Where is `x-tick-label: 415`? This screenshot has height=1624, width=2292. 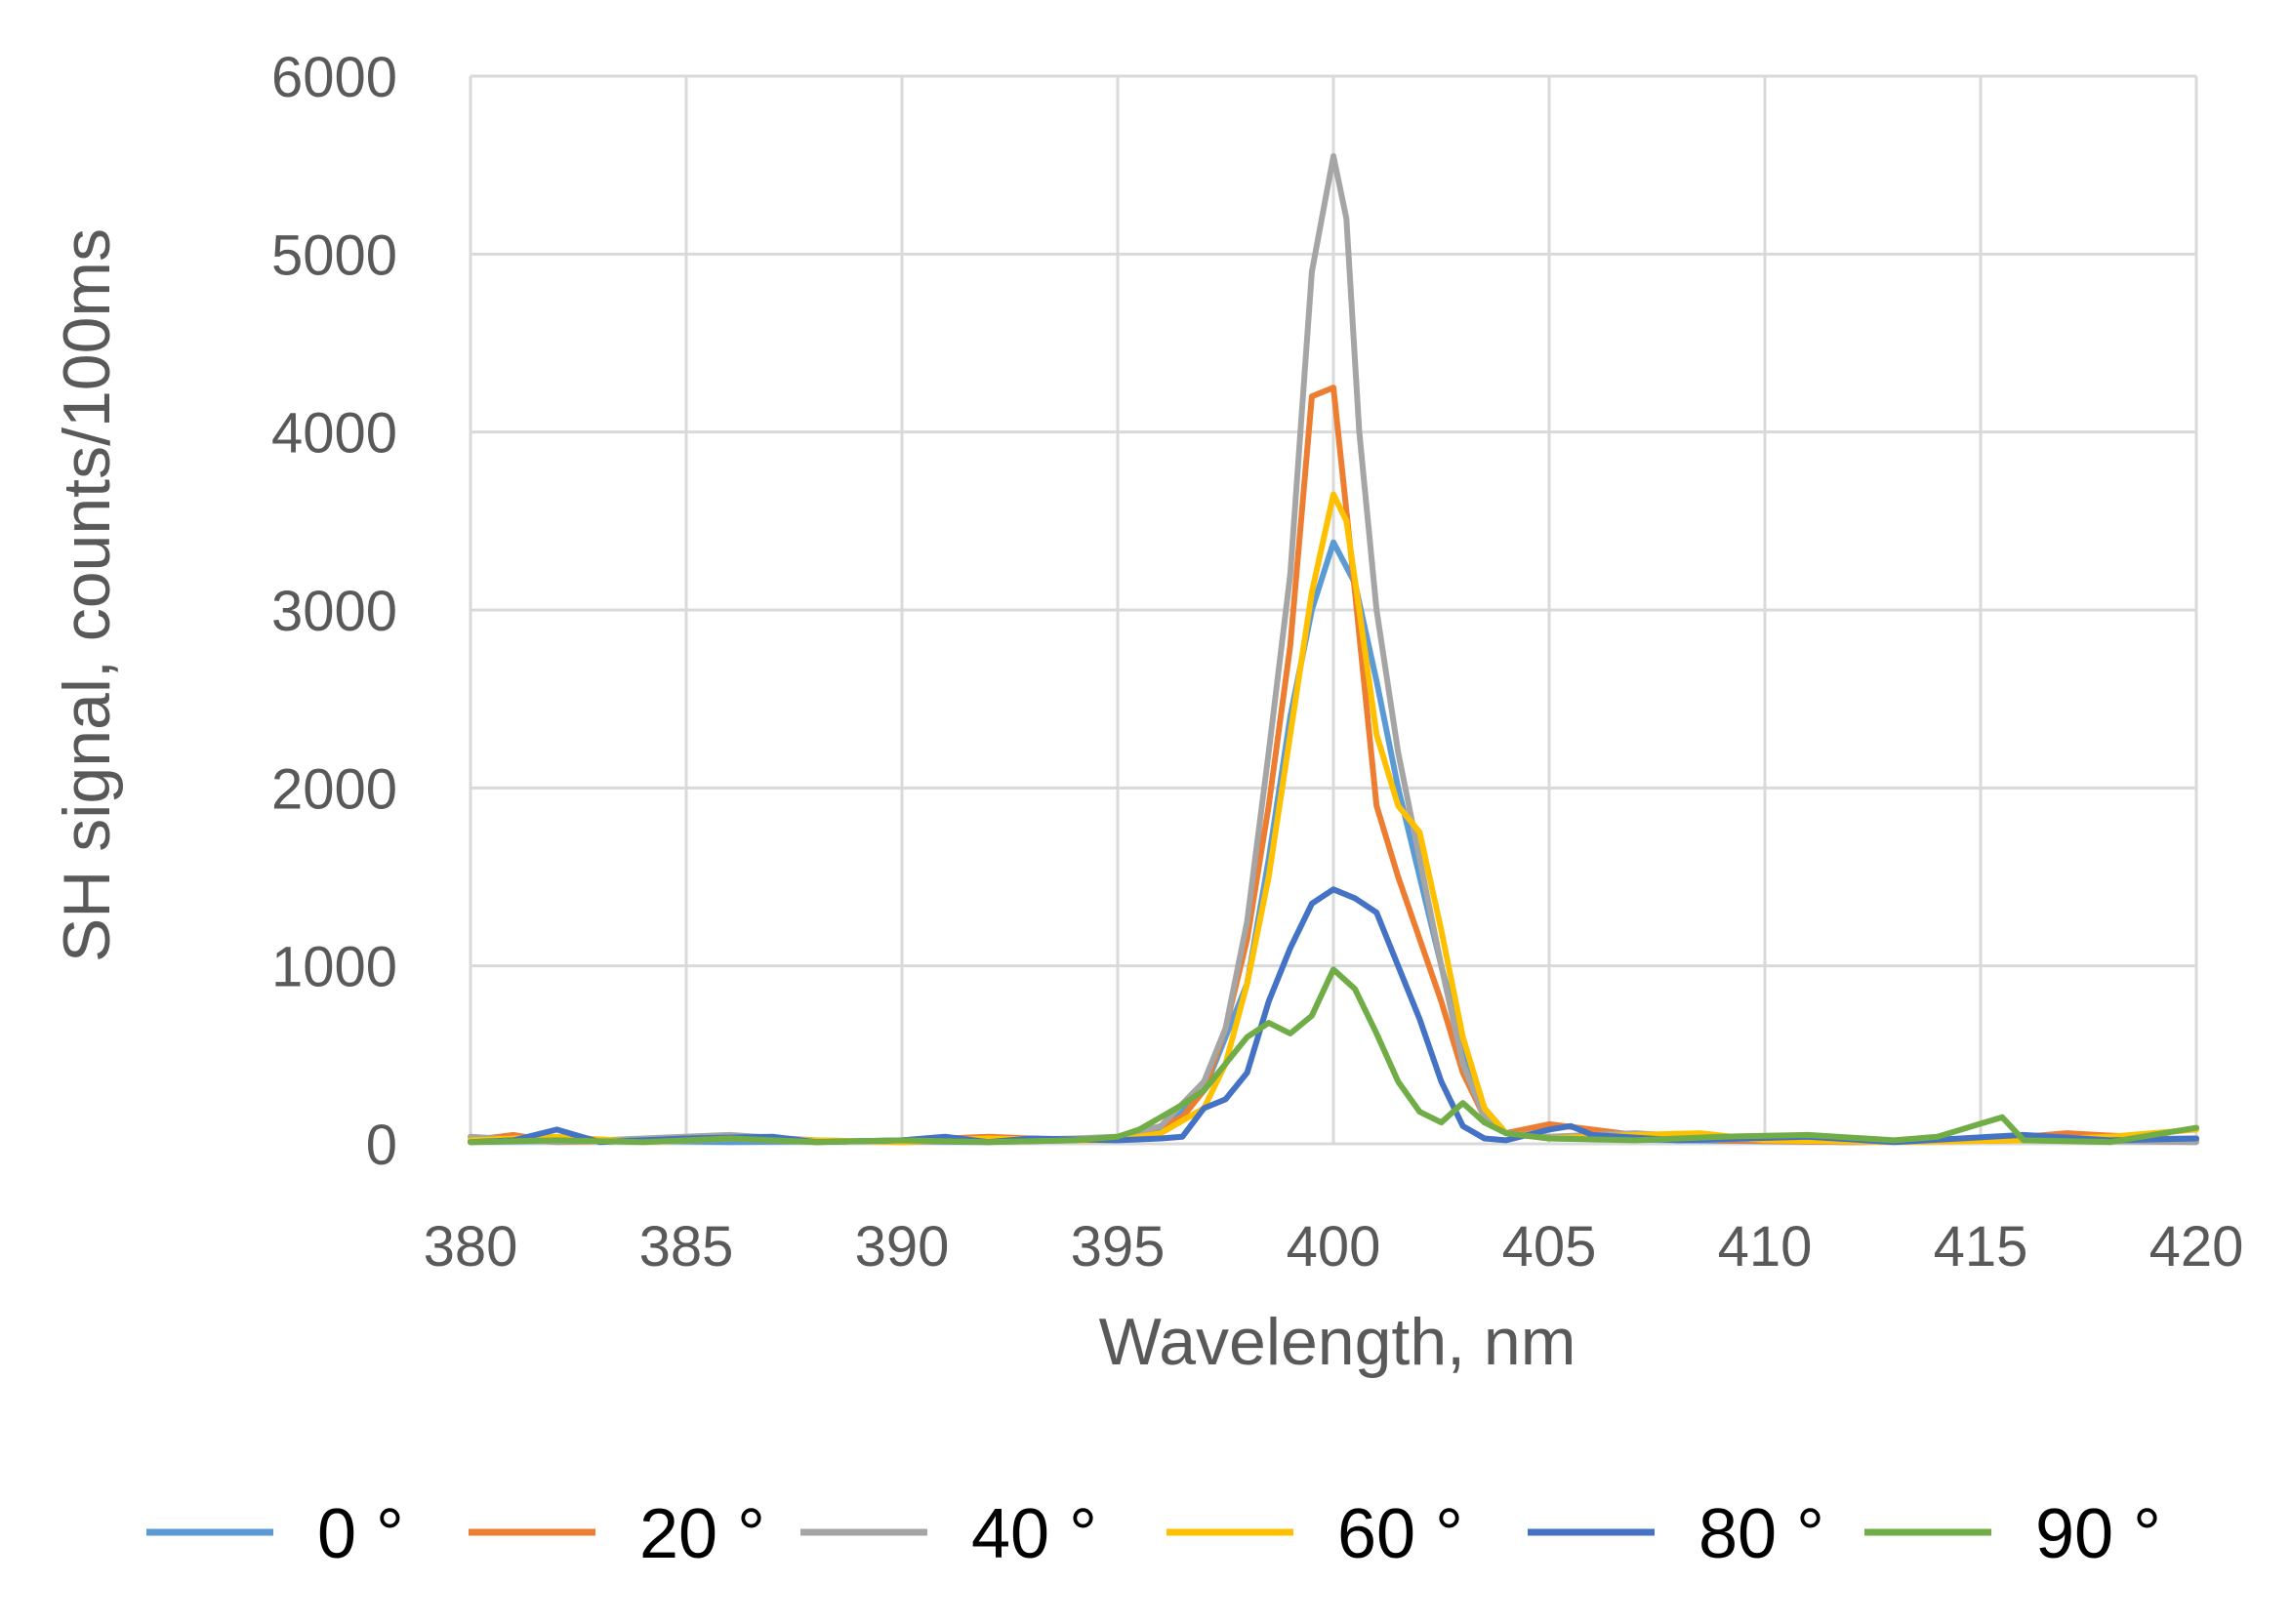
x-tick-label: 415 is located at coordinates (1981, 1247).